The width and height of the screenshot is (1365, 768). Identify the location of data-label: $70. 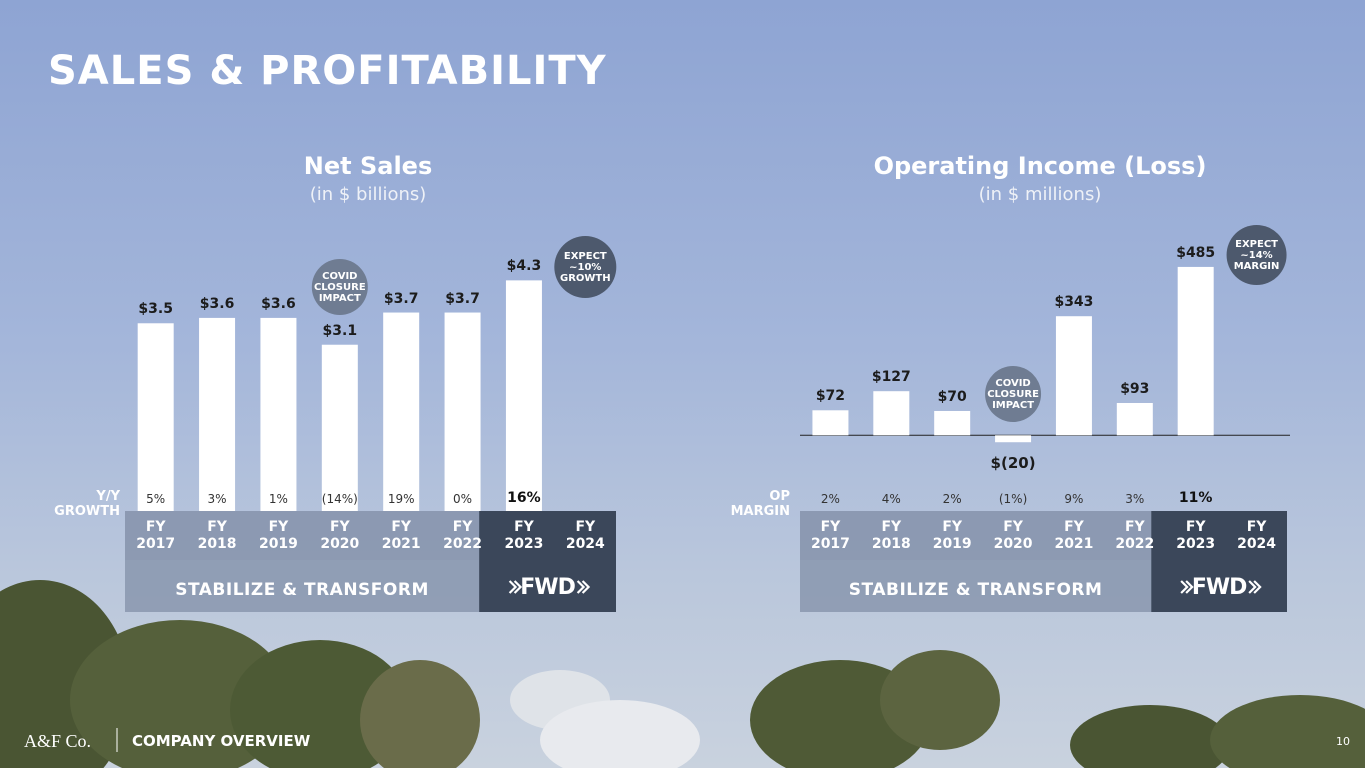
(952, 396).